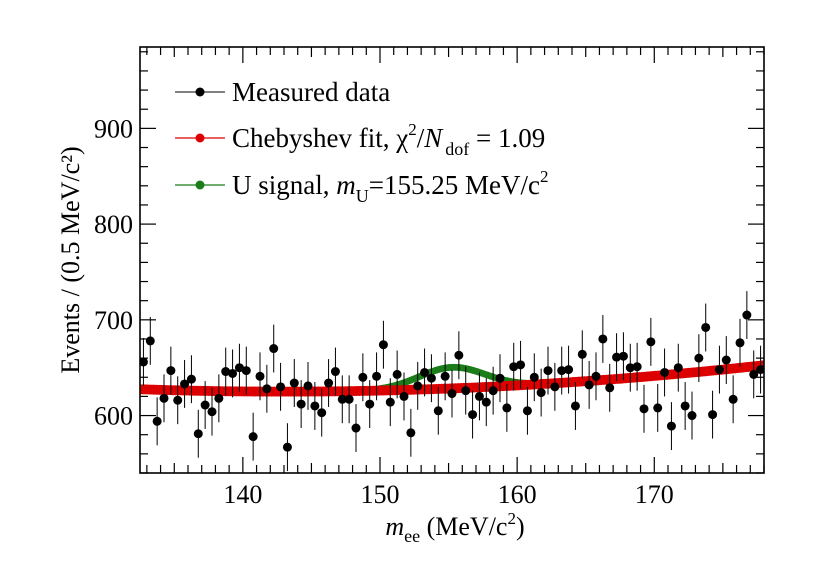  I want to click on y-tick-label: 800, so click(113, 224).